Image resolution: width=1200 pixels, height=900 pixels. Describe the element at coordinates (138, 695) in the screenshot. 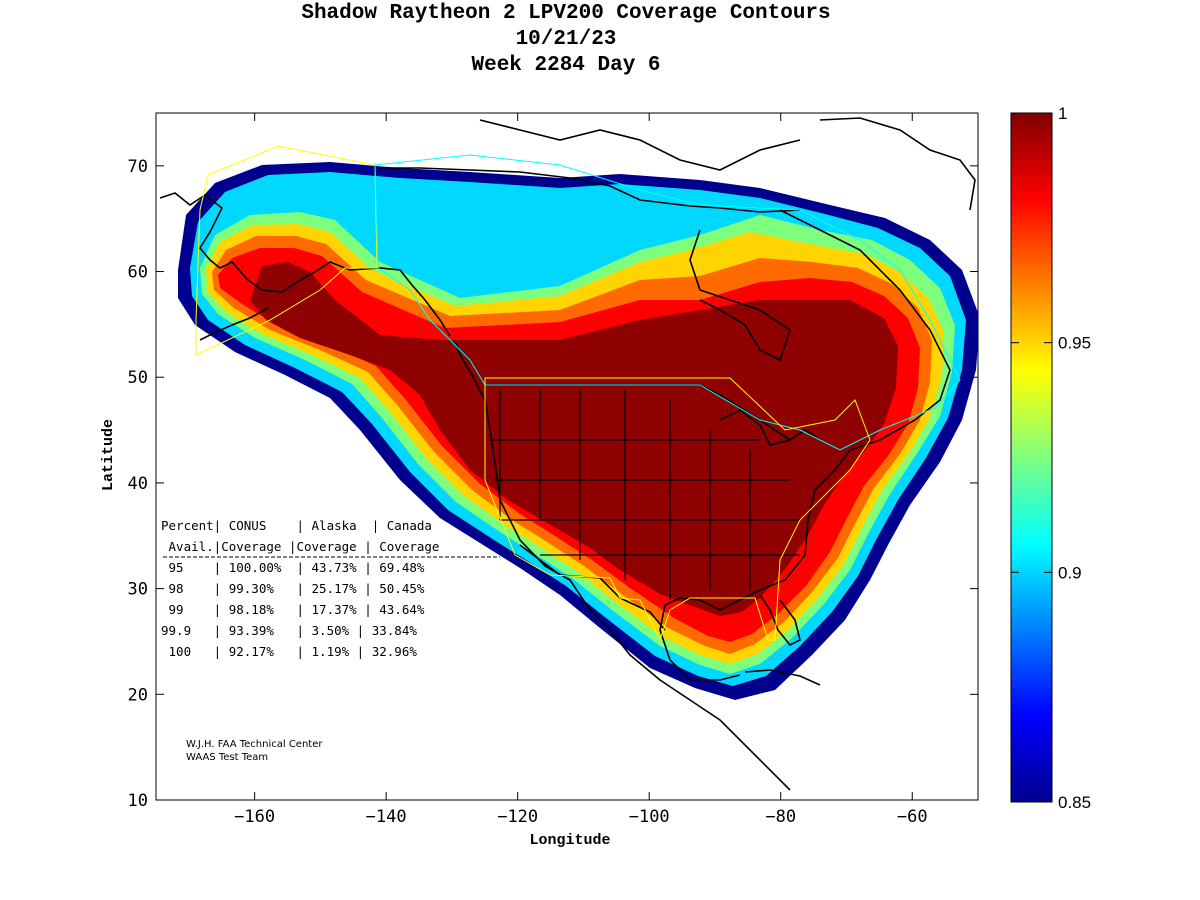

I see `y-tick-label: 20` at that location.